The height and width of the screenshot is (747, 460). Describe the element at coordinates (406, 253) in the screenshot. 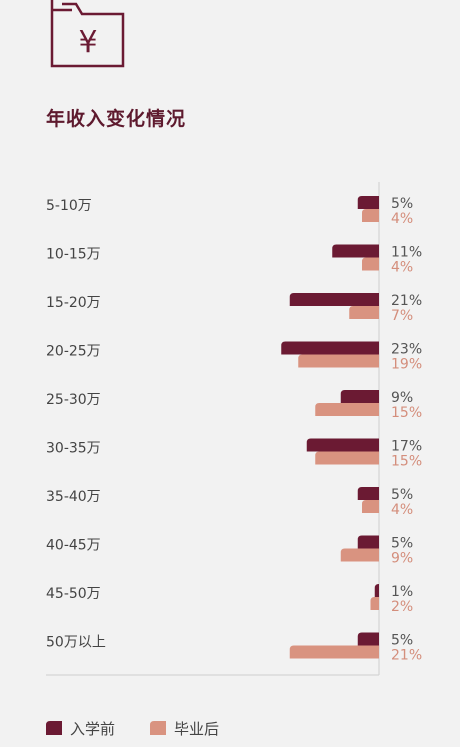

I see `value-label-before: 11%` at that location.